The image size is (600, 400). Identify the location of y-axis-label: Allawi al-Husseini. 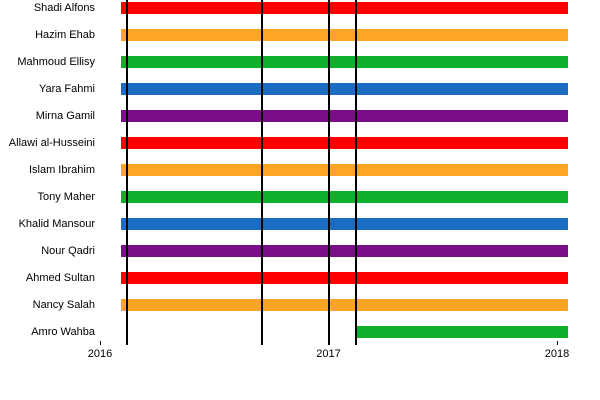
(51, 143).